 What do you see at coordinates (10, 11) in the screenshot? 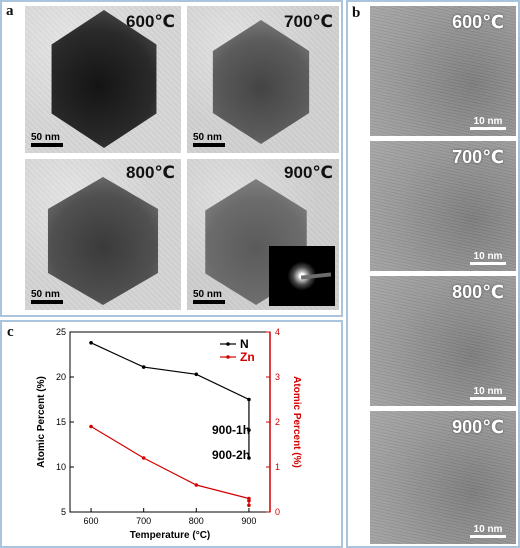
I see `panel-a-letter: a` at bounding box center [10, 11].